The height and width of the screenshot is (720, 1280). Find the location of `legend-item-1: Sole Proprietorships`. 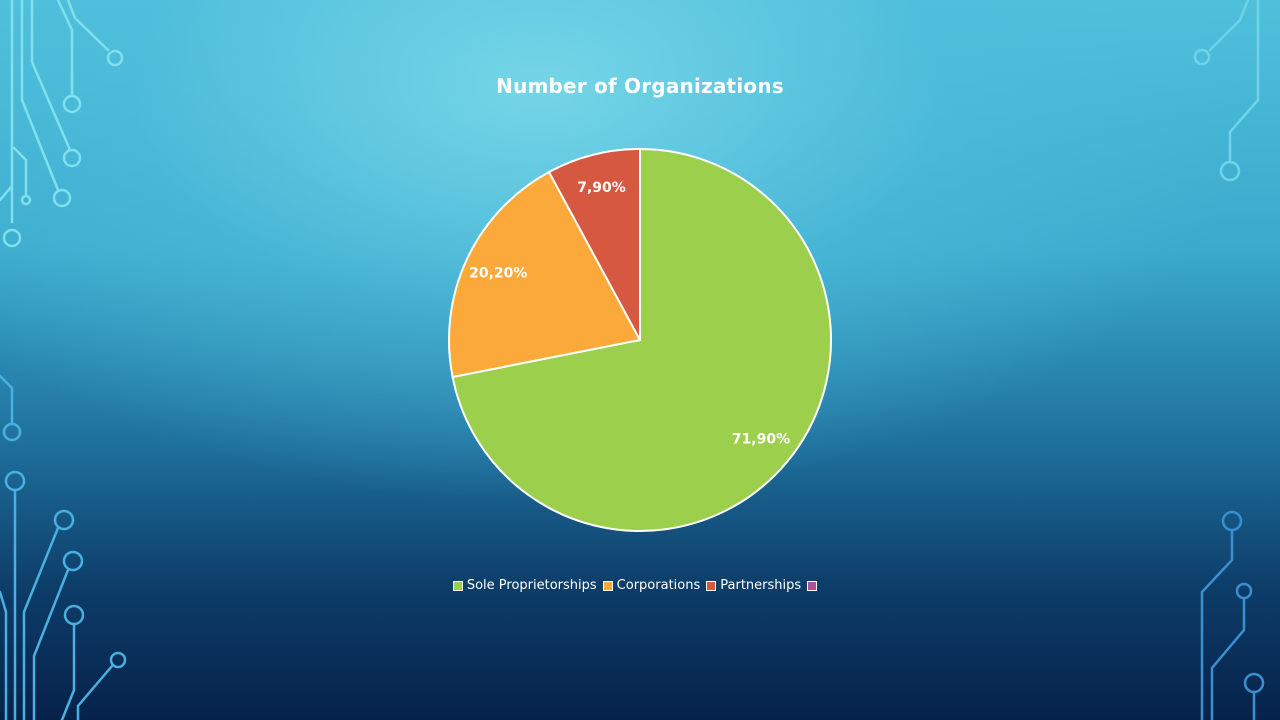

legend-item-1: Sole Proprietorships is located at coordinates (524, 585).